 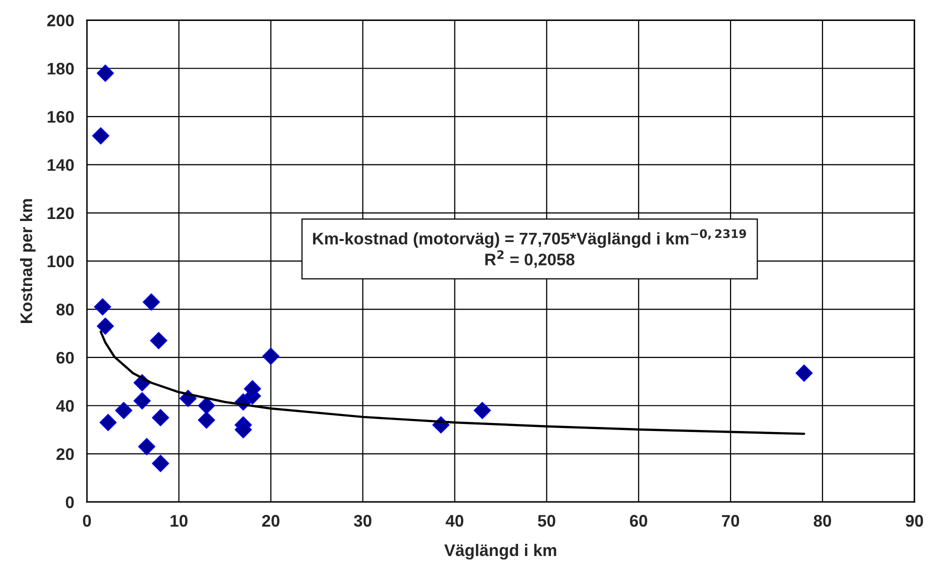 What do you see at coordinates (547, 520) in the screenshot?
I see `x-tick-label: 50` at bounding box center [547, 520].